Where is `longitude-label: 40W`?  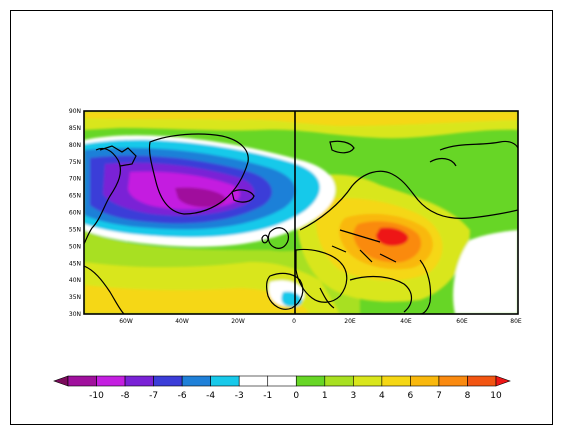 longitude-label: 40W is located at coordinates (182, 321).